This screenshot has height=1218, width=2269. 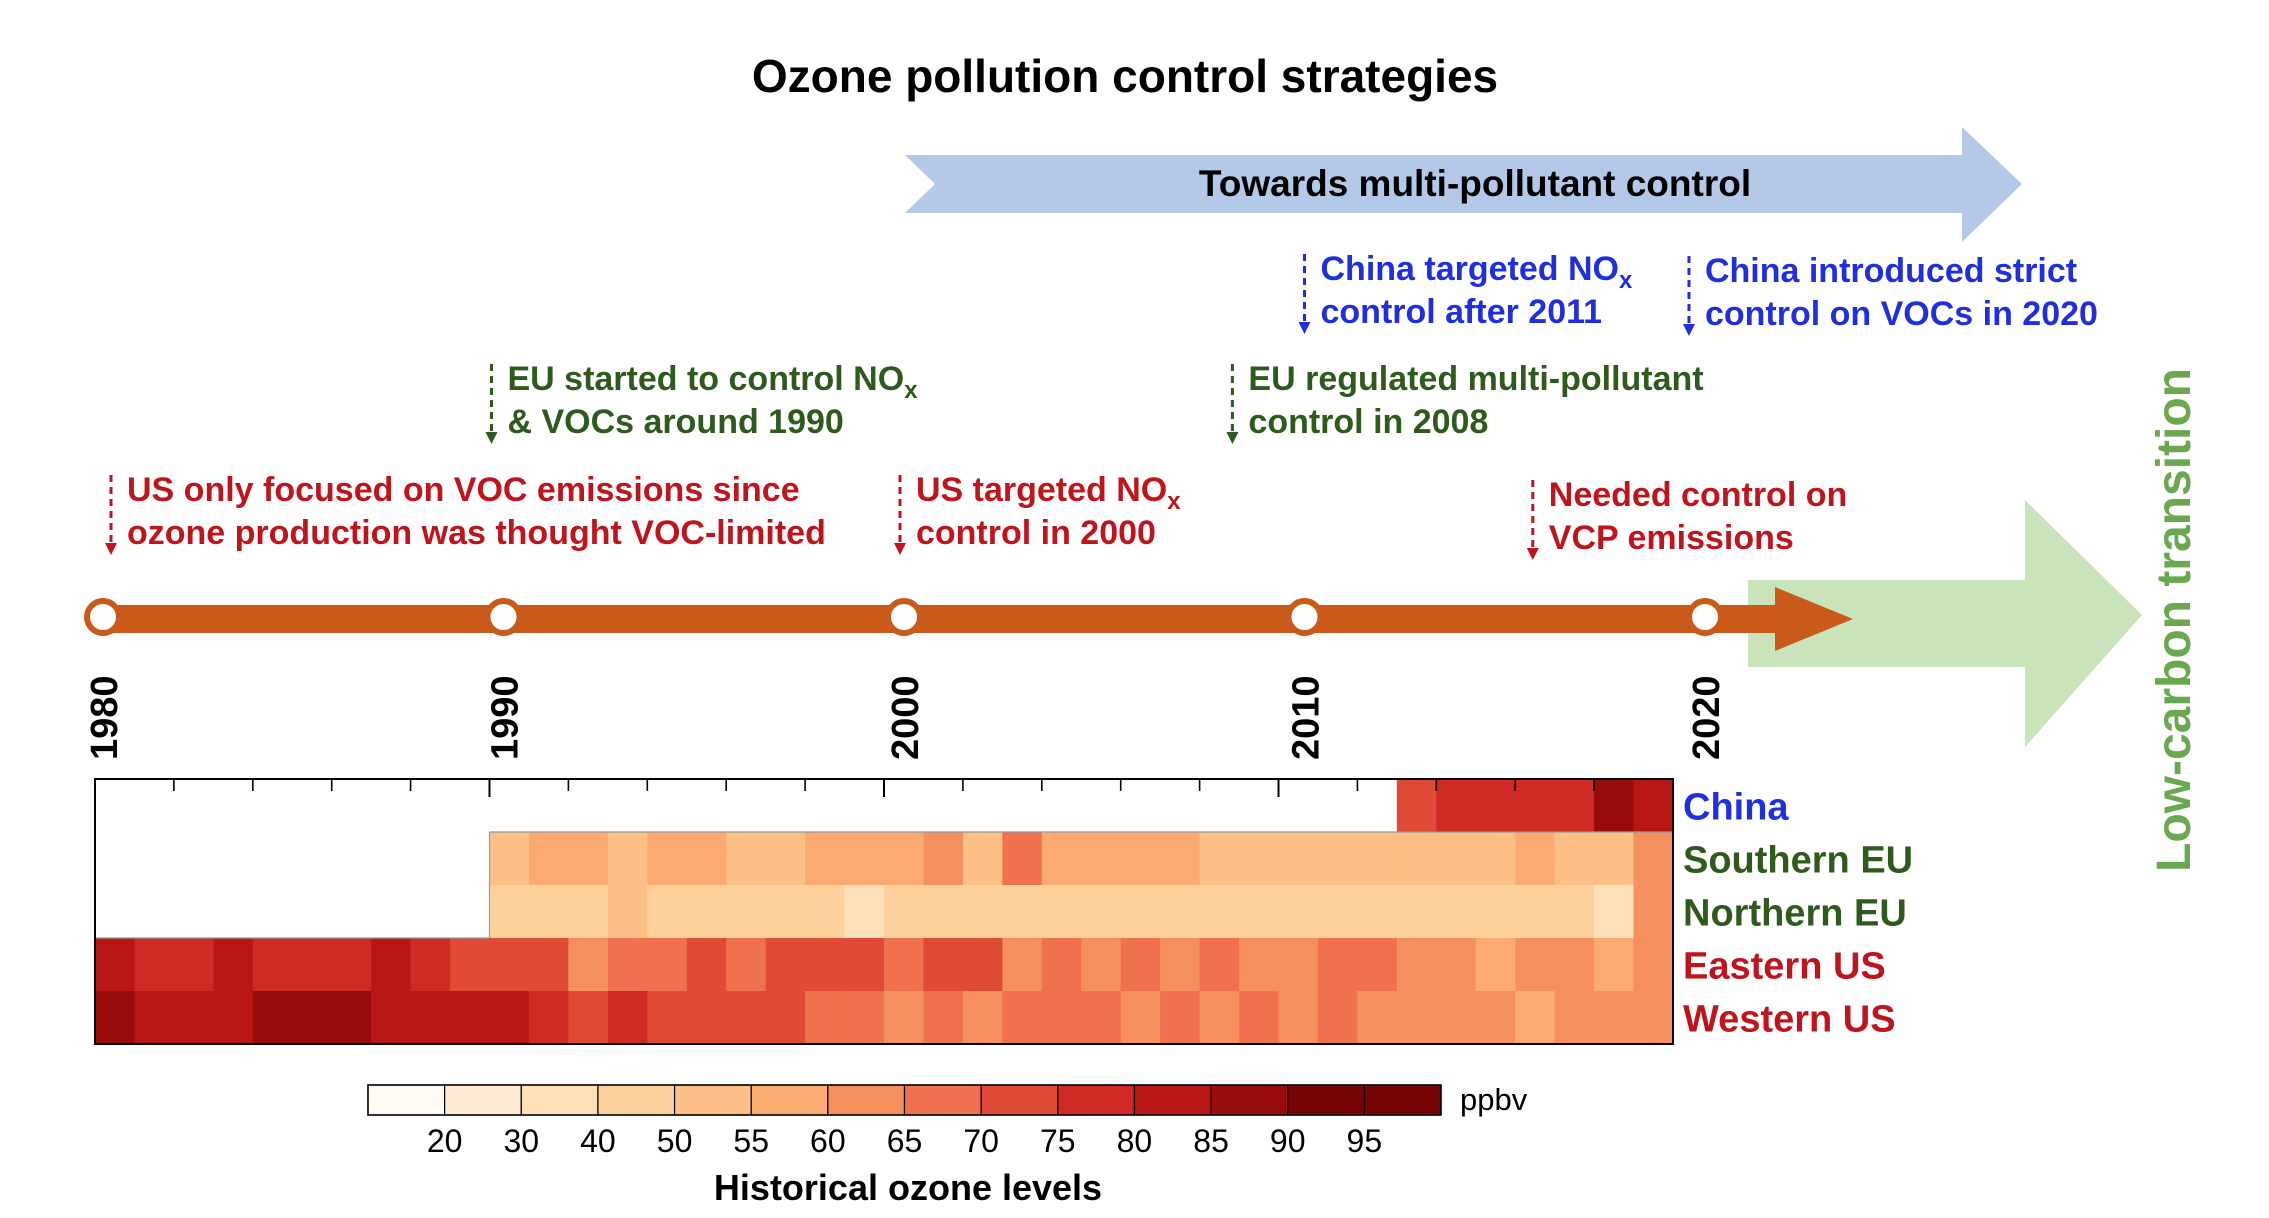 What do you see at coordinates (1789, 1020) in the screenshot?
I see `heatmap-row-label: Western US` at bounding box center [1789, 1020].